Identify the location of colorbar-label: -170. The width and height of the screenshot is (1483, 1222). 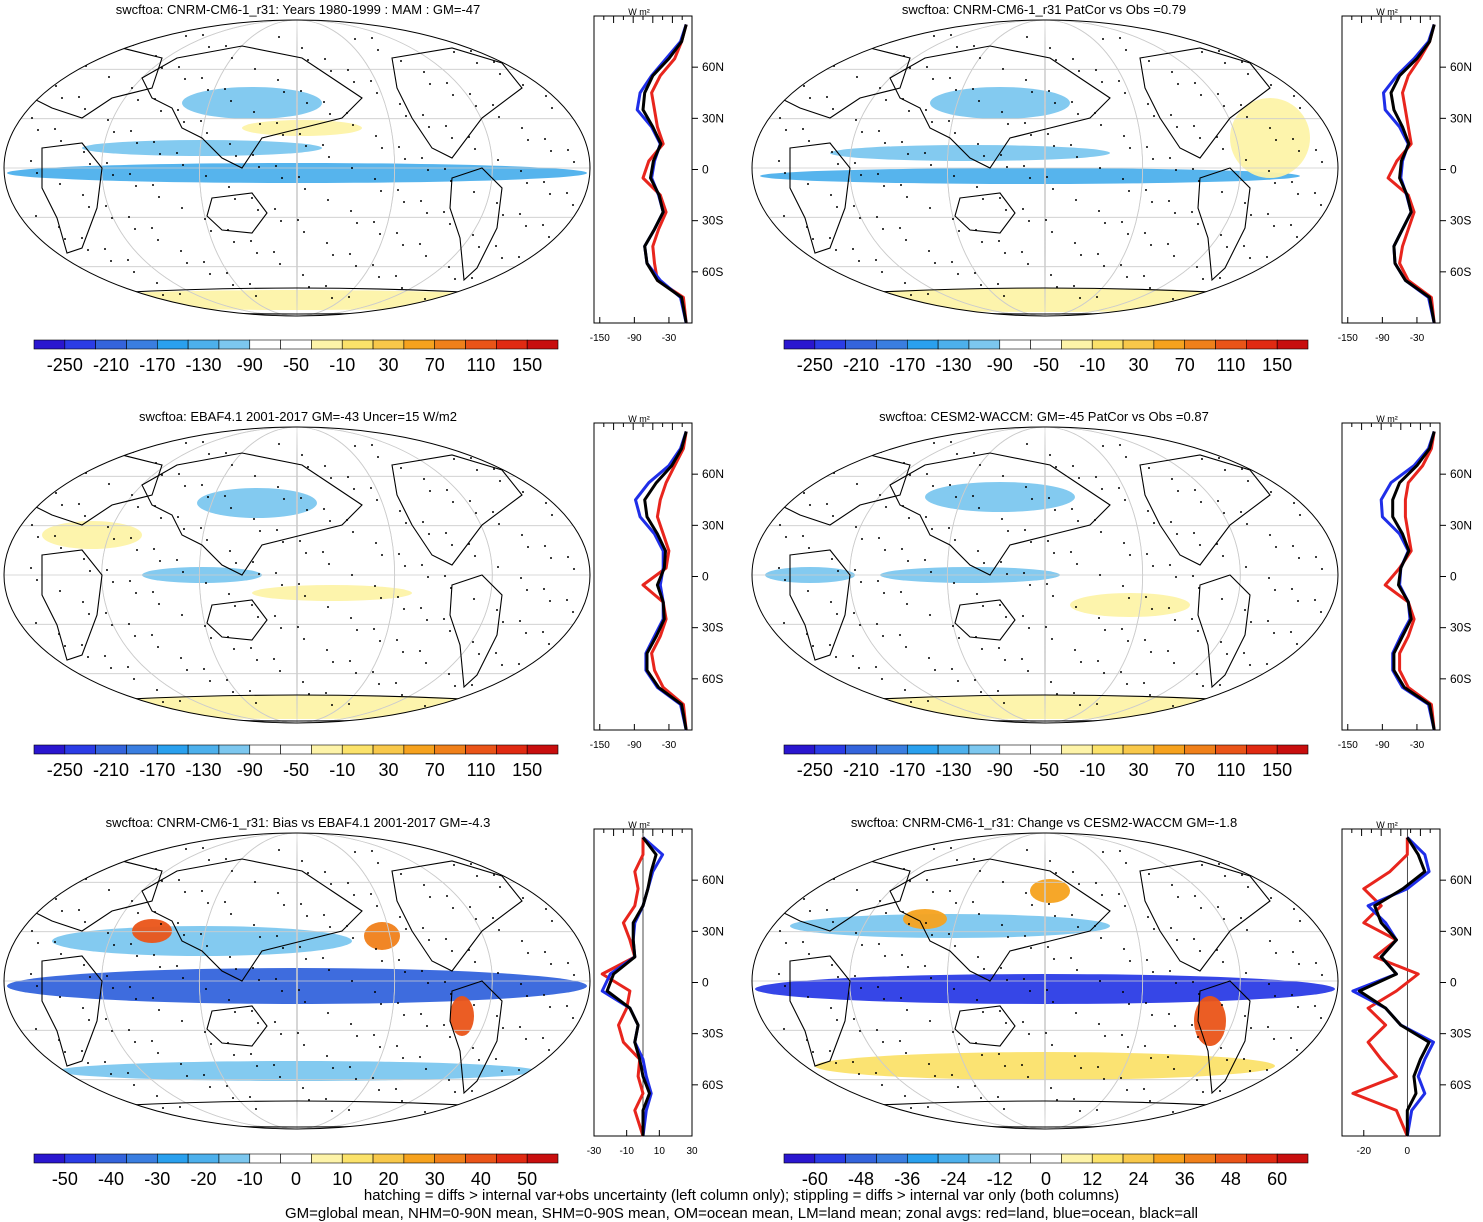
(907, 365).